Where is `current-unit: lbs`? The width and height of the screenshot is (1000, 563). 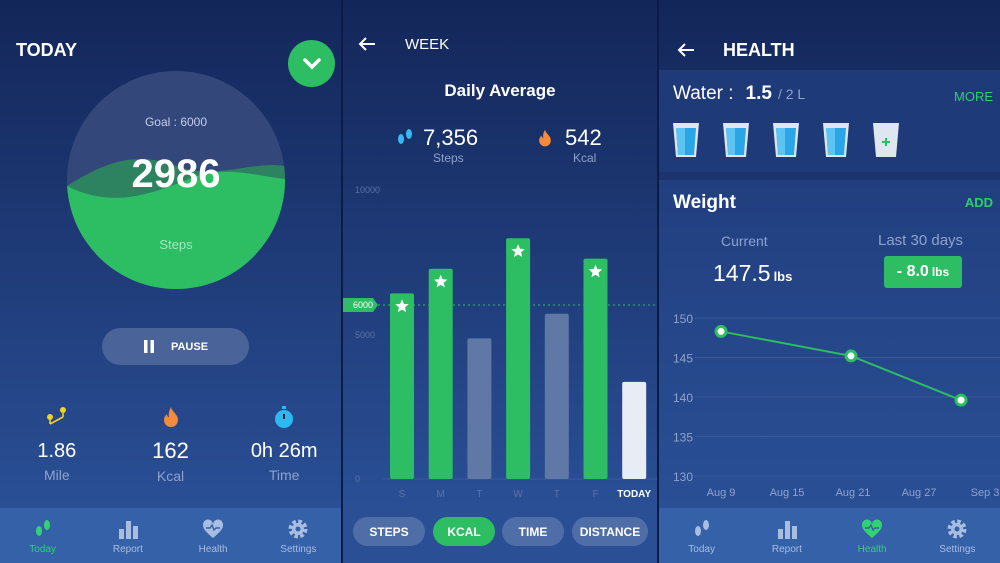 current-unit: lbs is located at coordinates (783, 276).